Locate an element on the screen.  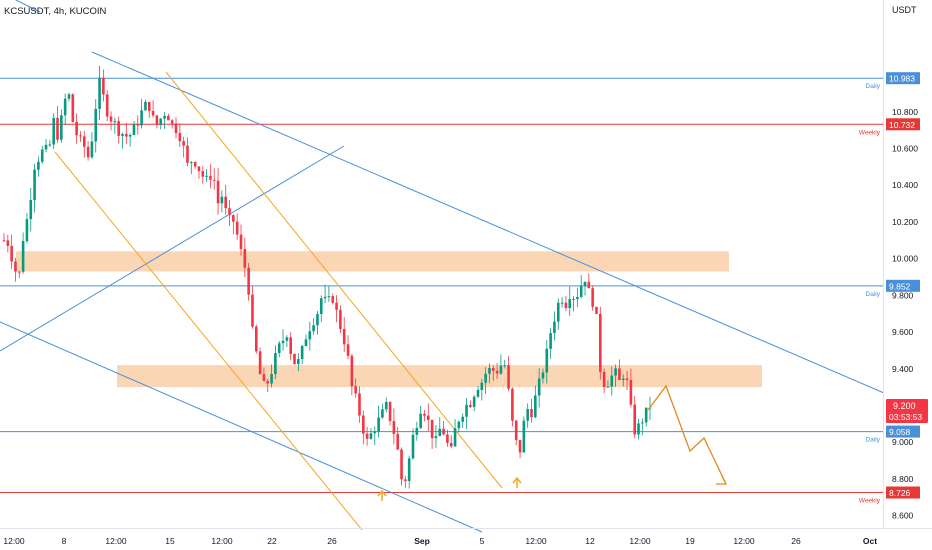
x-tick-label: 15 is located at coordinates (170, 541).